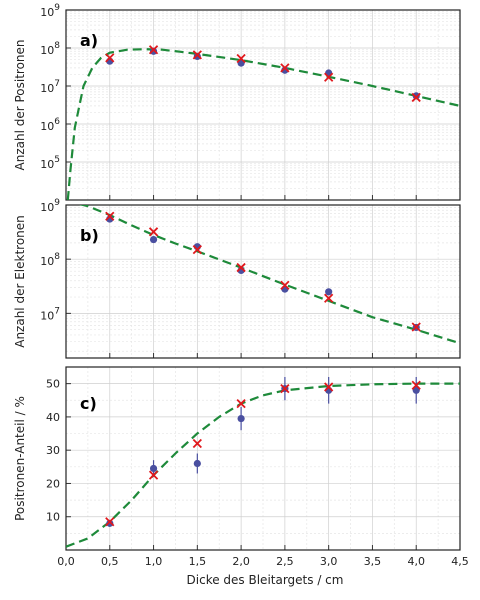  I want to click on y-tick-label: 50, so click(53, 384).